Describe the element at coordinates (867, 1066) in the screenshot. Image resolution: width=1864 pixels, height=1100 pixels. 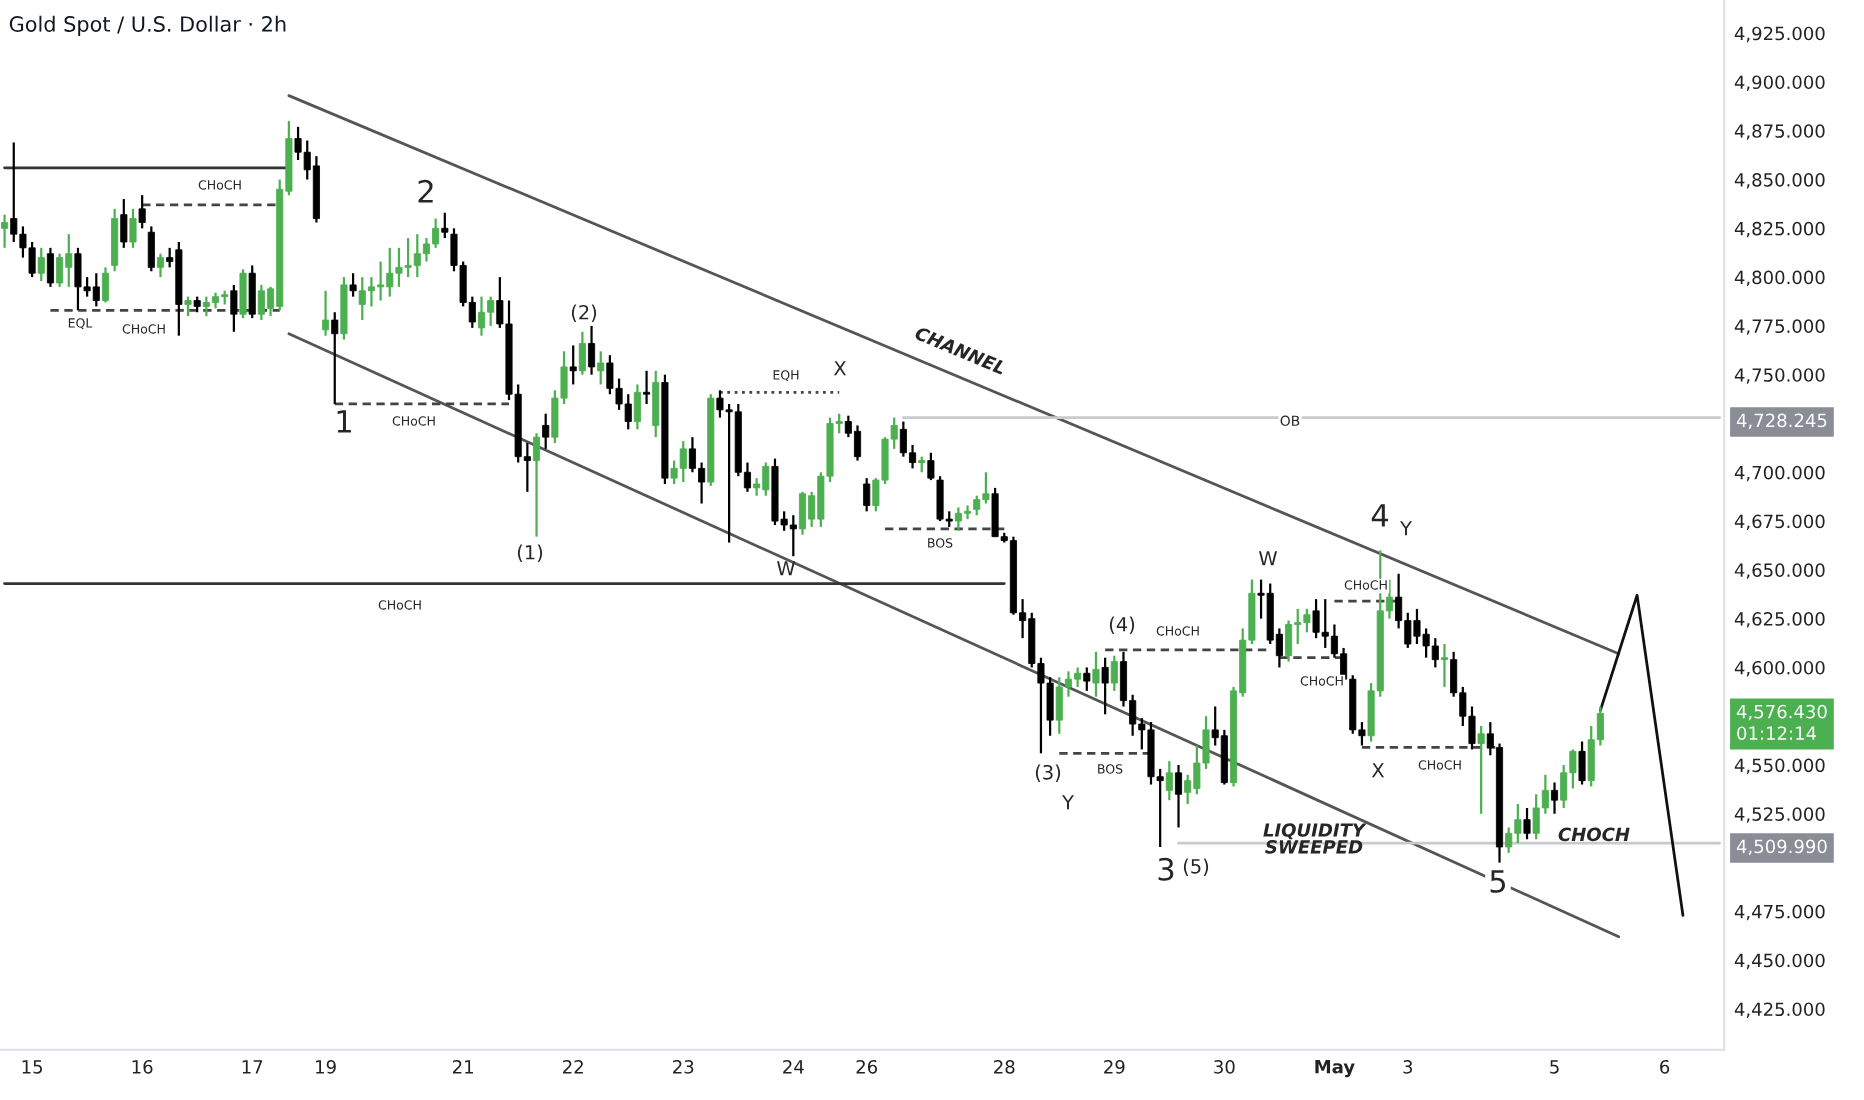
I see `x-tick-label: 26` at that location.